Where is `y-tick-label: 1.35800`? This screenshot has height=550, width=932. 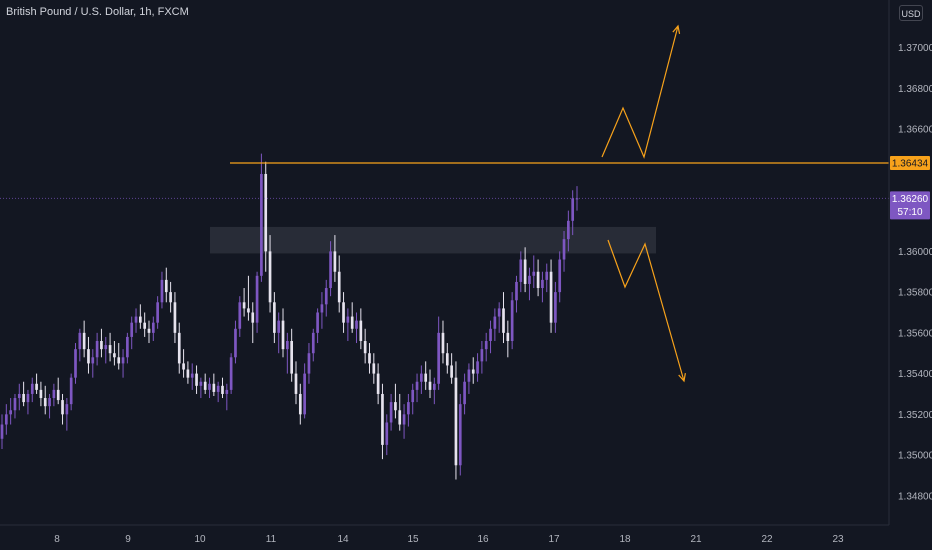 y-tick-label: 1.35800 is located at coordinates (915, 293).